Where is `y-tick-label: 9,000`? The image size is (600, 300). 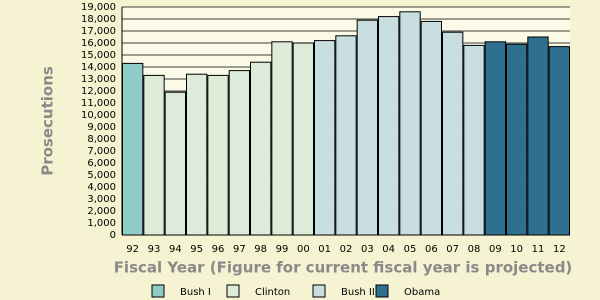 y-tick-label: 9,000 is located at coordinates (101, 127).